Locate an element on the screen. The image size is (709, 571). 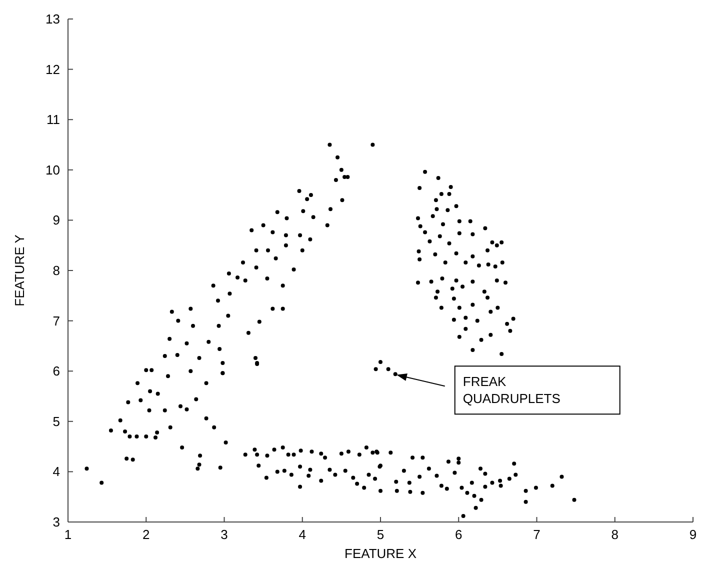
x-tick-label: 2 is located at coordinates (146, 534).